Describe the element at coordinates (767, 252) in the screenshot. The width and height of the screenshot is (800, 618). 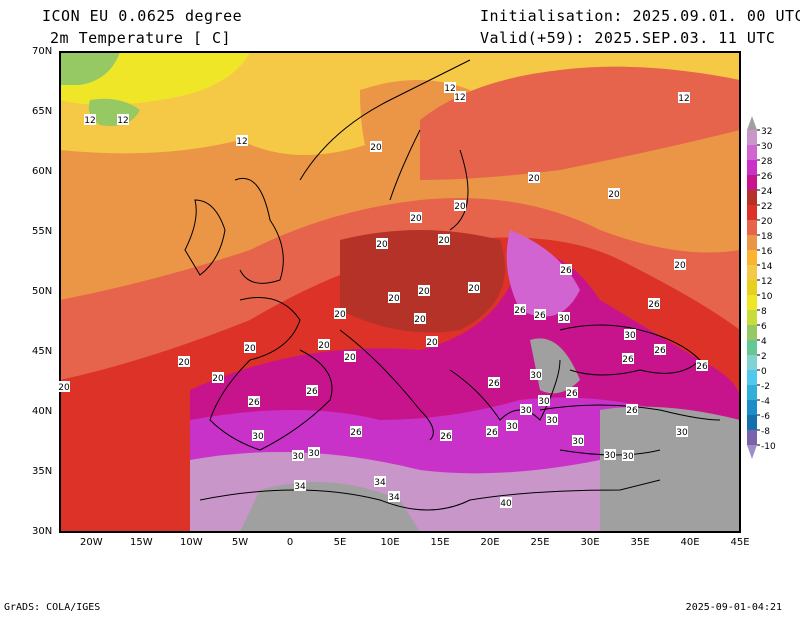
I see `colorbar-label: 16` at that location.